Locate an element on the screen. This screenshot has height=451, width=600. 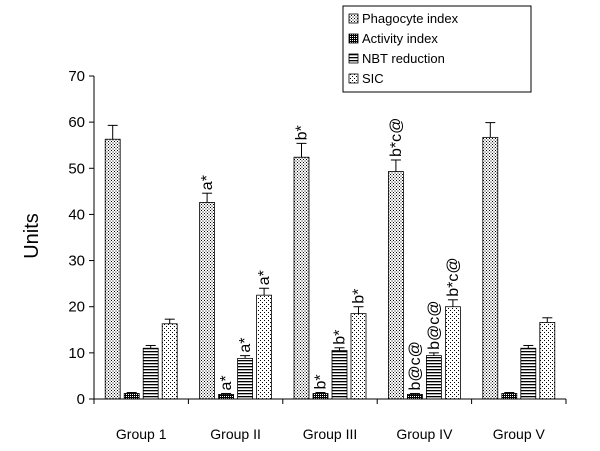
legend-box is located at coordinates (437, 49).